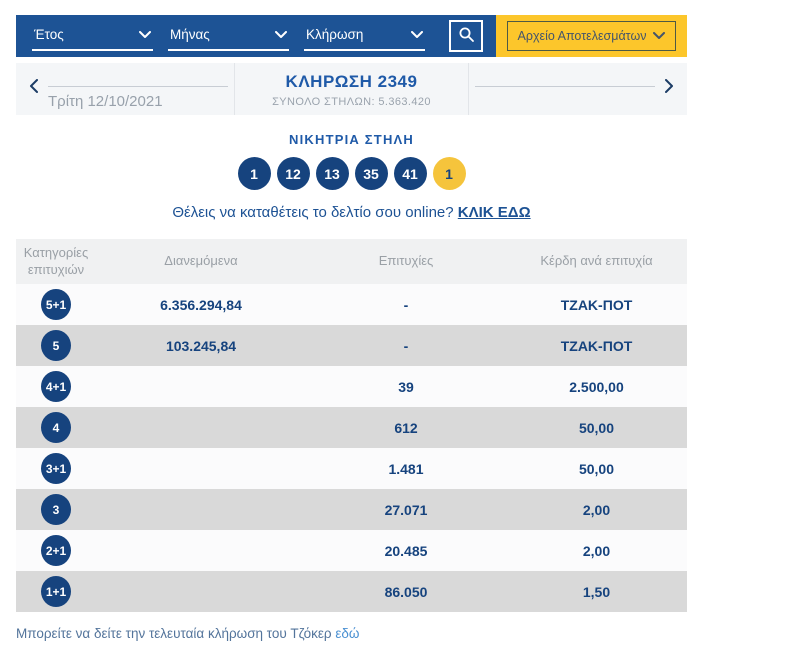 The height and width of the screenshot is (648, 800). I want to click on category-cell: 5, so click(56, 345).